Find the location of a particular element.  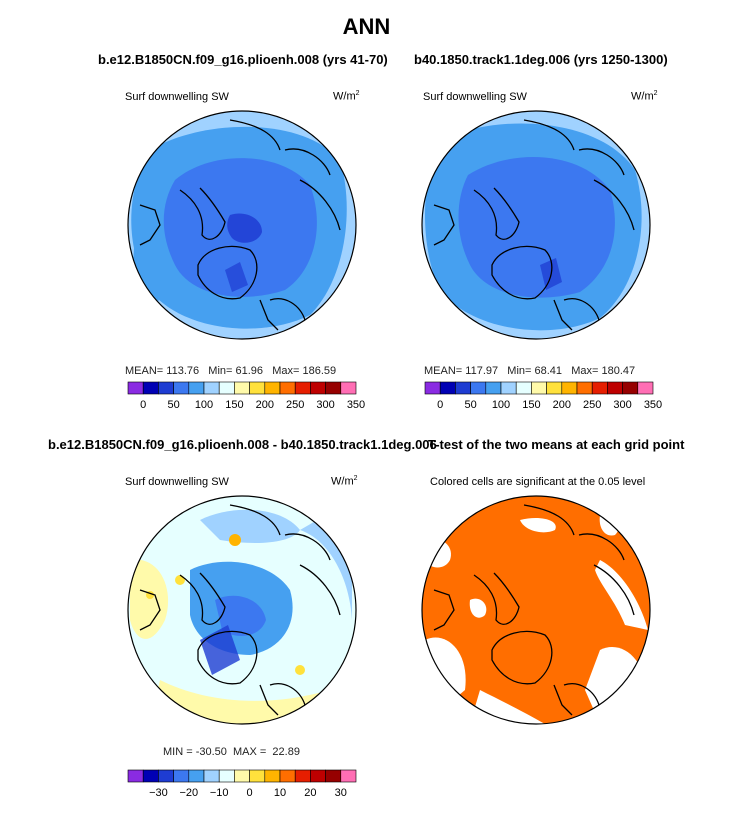

panel3-variable-label: Surf downwelling SW is located at coordinates (177, 482).